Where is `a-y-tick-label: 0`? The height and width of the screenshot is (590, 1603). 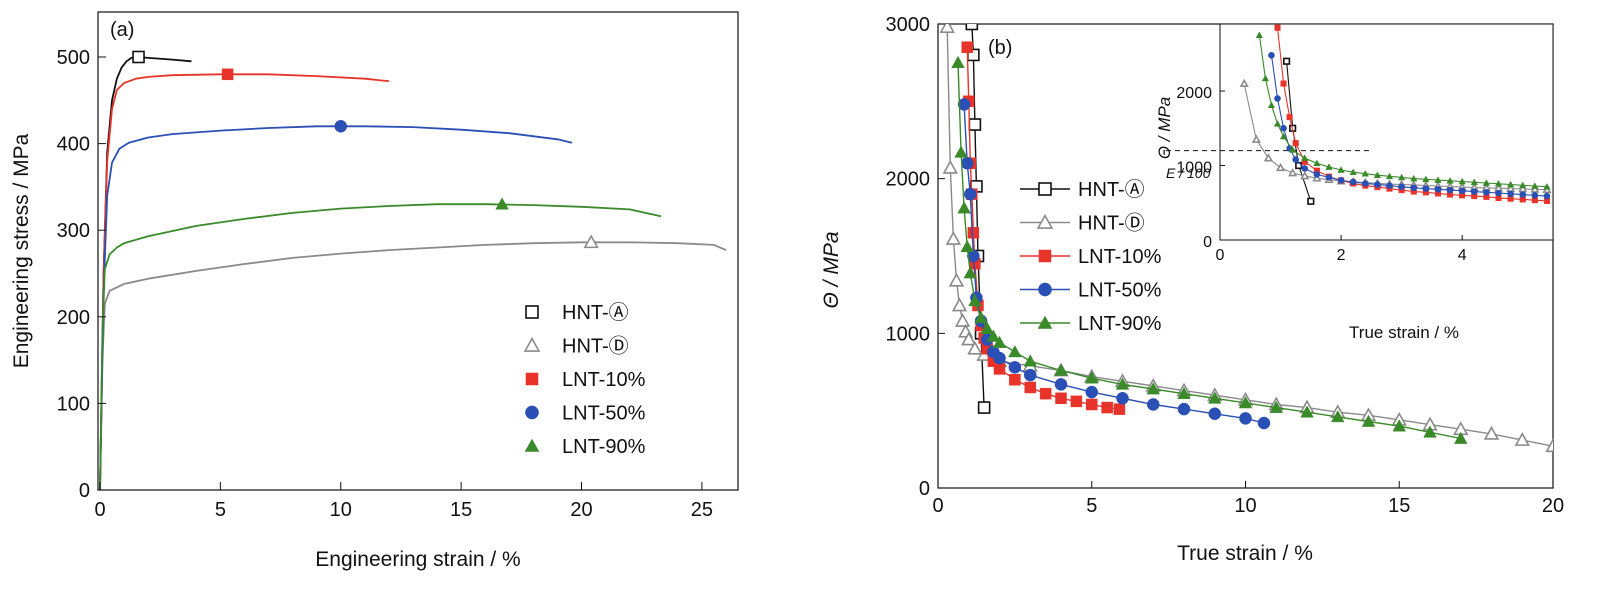 a-y-tick-label: 0 is located at coordinates (84, 491).